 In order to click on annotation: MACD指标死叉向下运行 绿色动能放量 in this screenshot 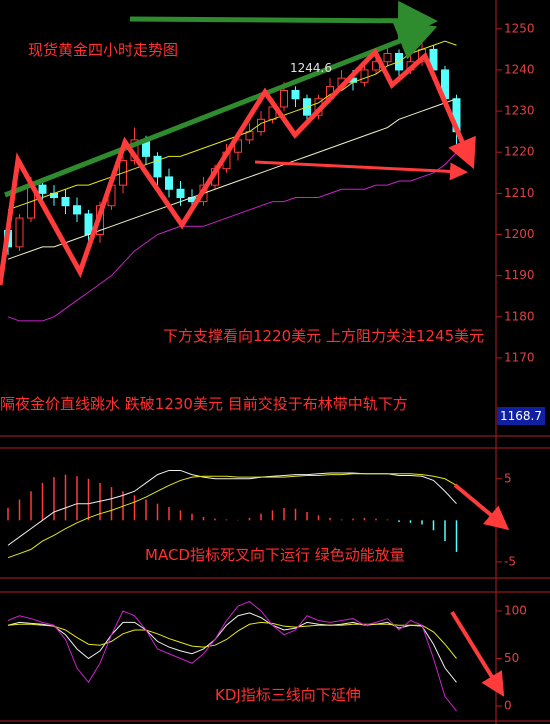, I will do `click(275, 555)`.